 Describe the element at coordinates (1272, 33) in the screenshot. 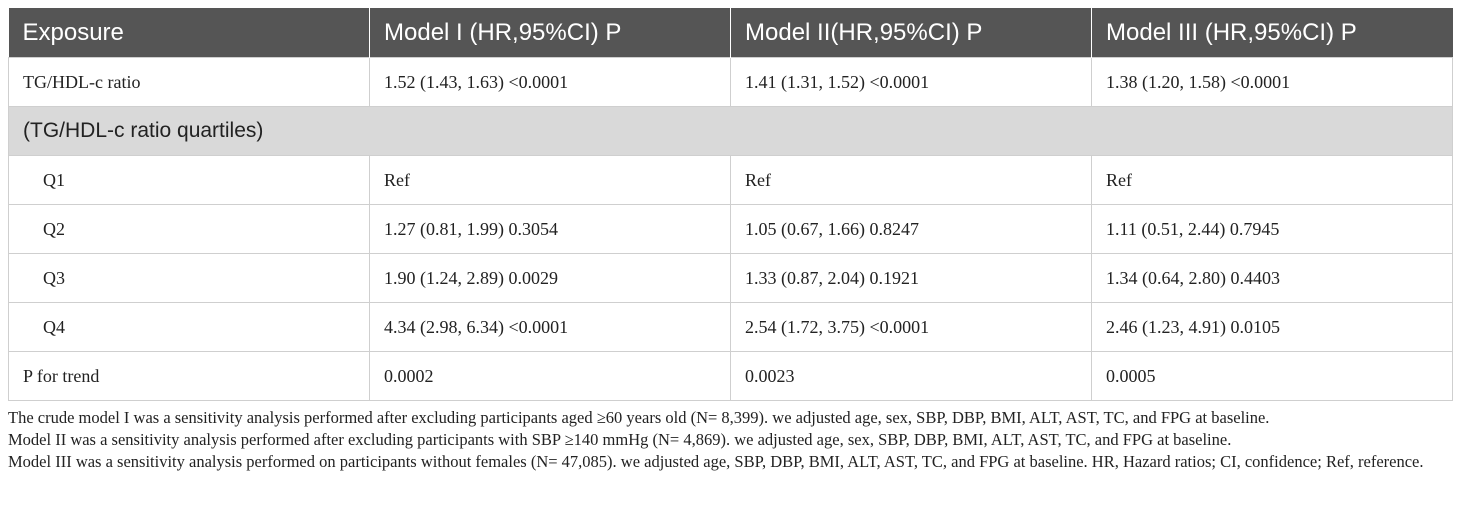

I see `header-model-3: Model III (HR,95%CI) P` at that location.